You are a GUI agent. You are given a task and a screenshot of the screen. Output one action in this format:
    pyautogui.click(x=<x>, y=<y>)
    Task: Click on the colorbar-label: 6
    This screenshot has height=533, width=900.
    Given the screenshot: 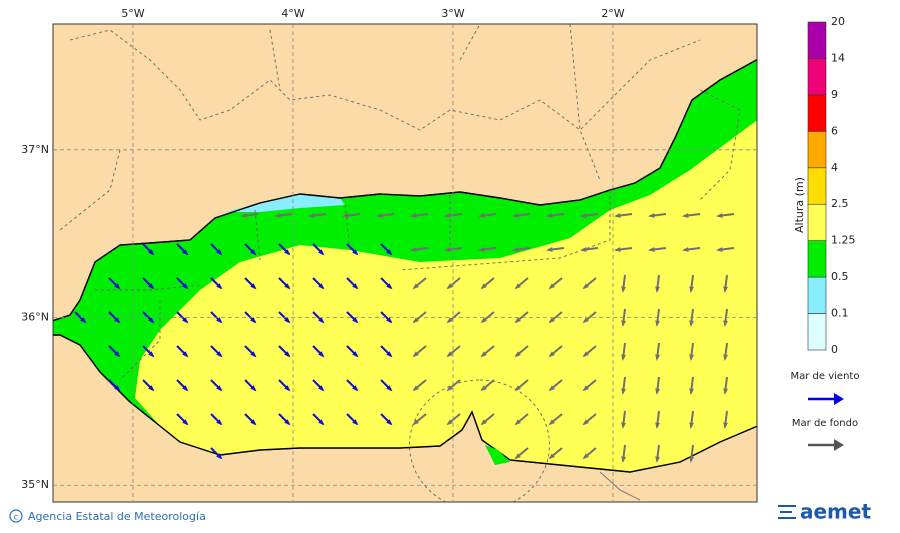 What is the action you would take?
    pyautogui.click(x=834, y=130)
    